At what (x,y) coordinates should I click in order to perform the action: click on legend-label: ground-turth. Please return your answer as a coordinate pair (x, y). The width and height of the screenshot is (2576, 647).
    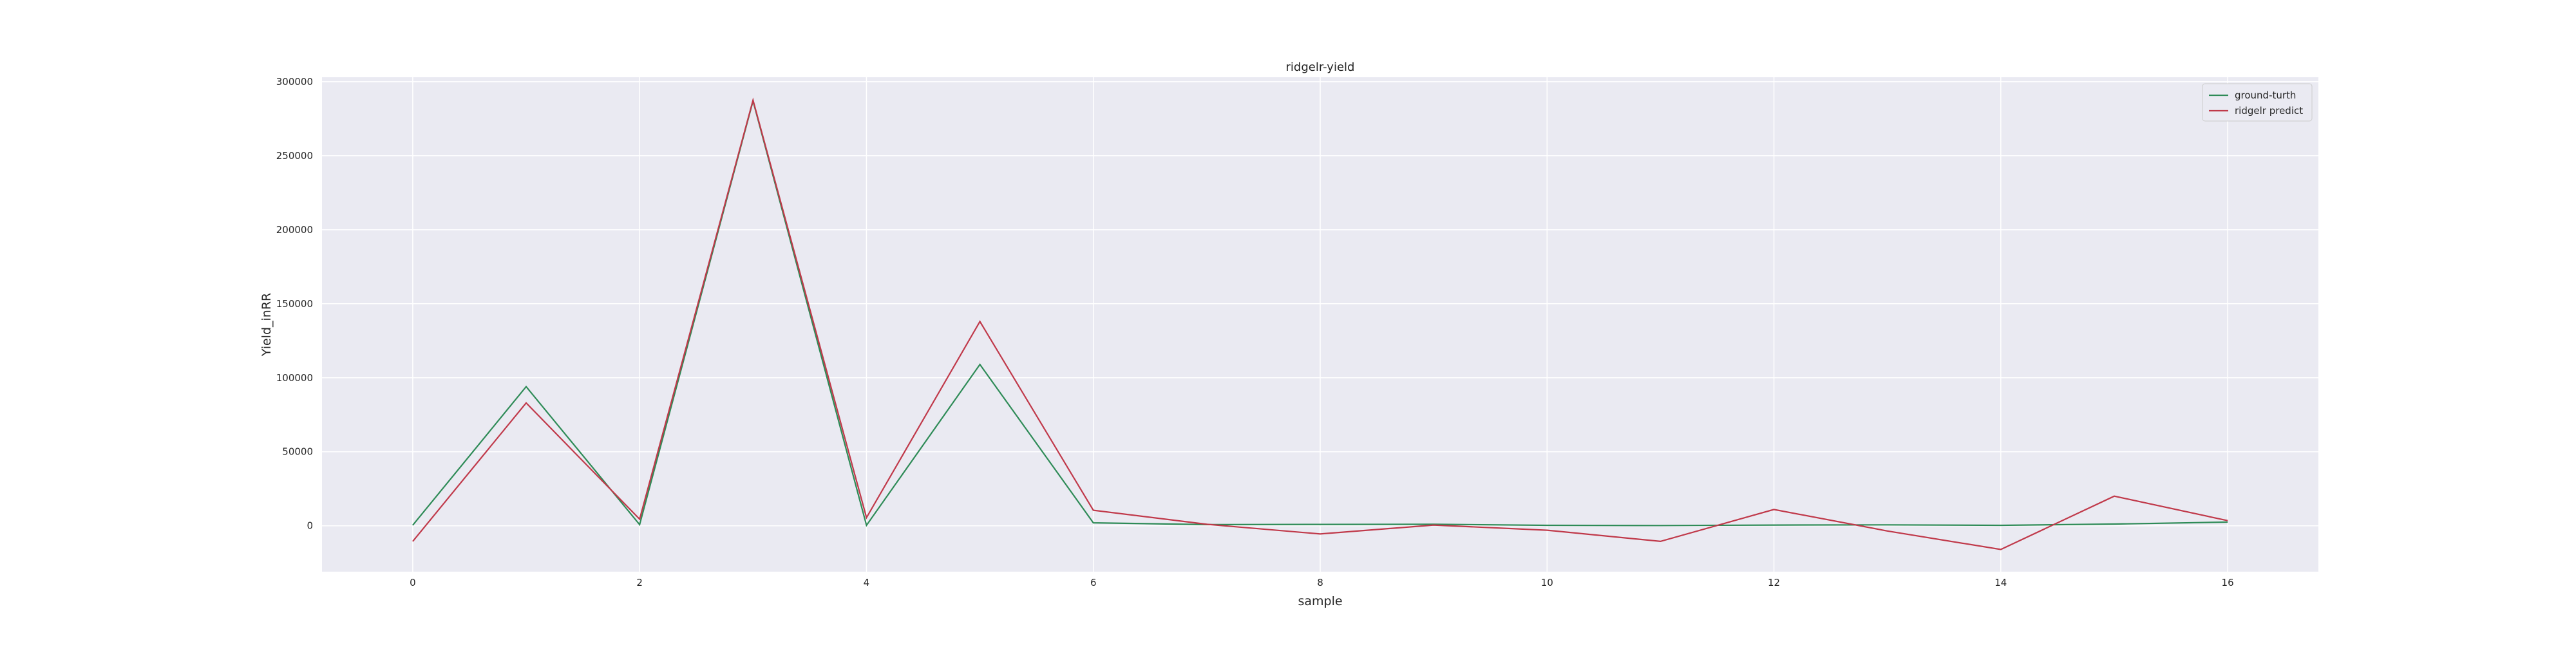
    Looking at the image, I should click on (2265, 95).